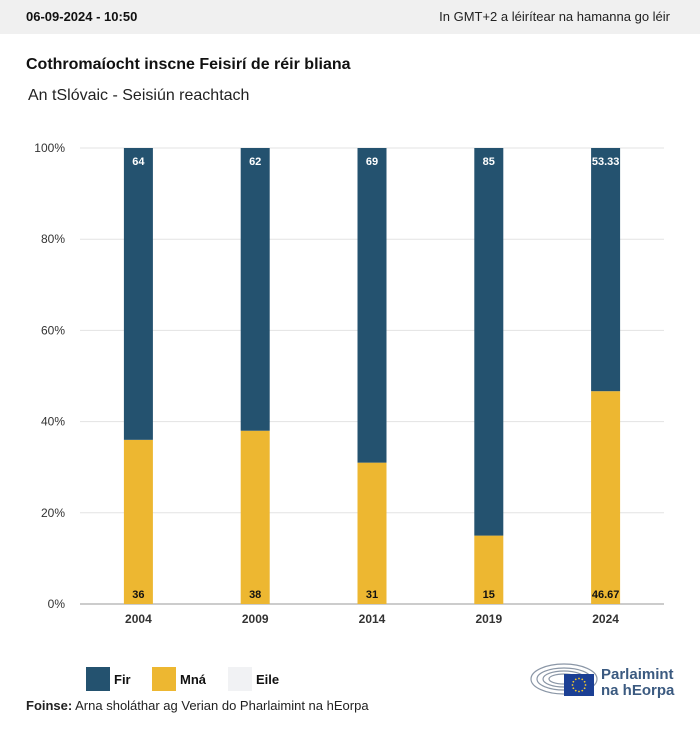 The width and height of the screenshot is (700, 731). Describe the element at coordinates (139, 95) in the screenshot. I see `chart-subtitle: An tSlóvaic - Seisiún reachtach` at that location.